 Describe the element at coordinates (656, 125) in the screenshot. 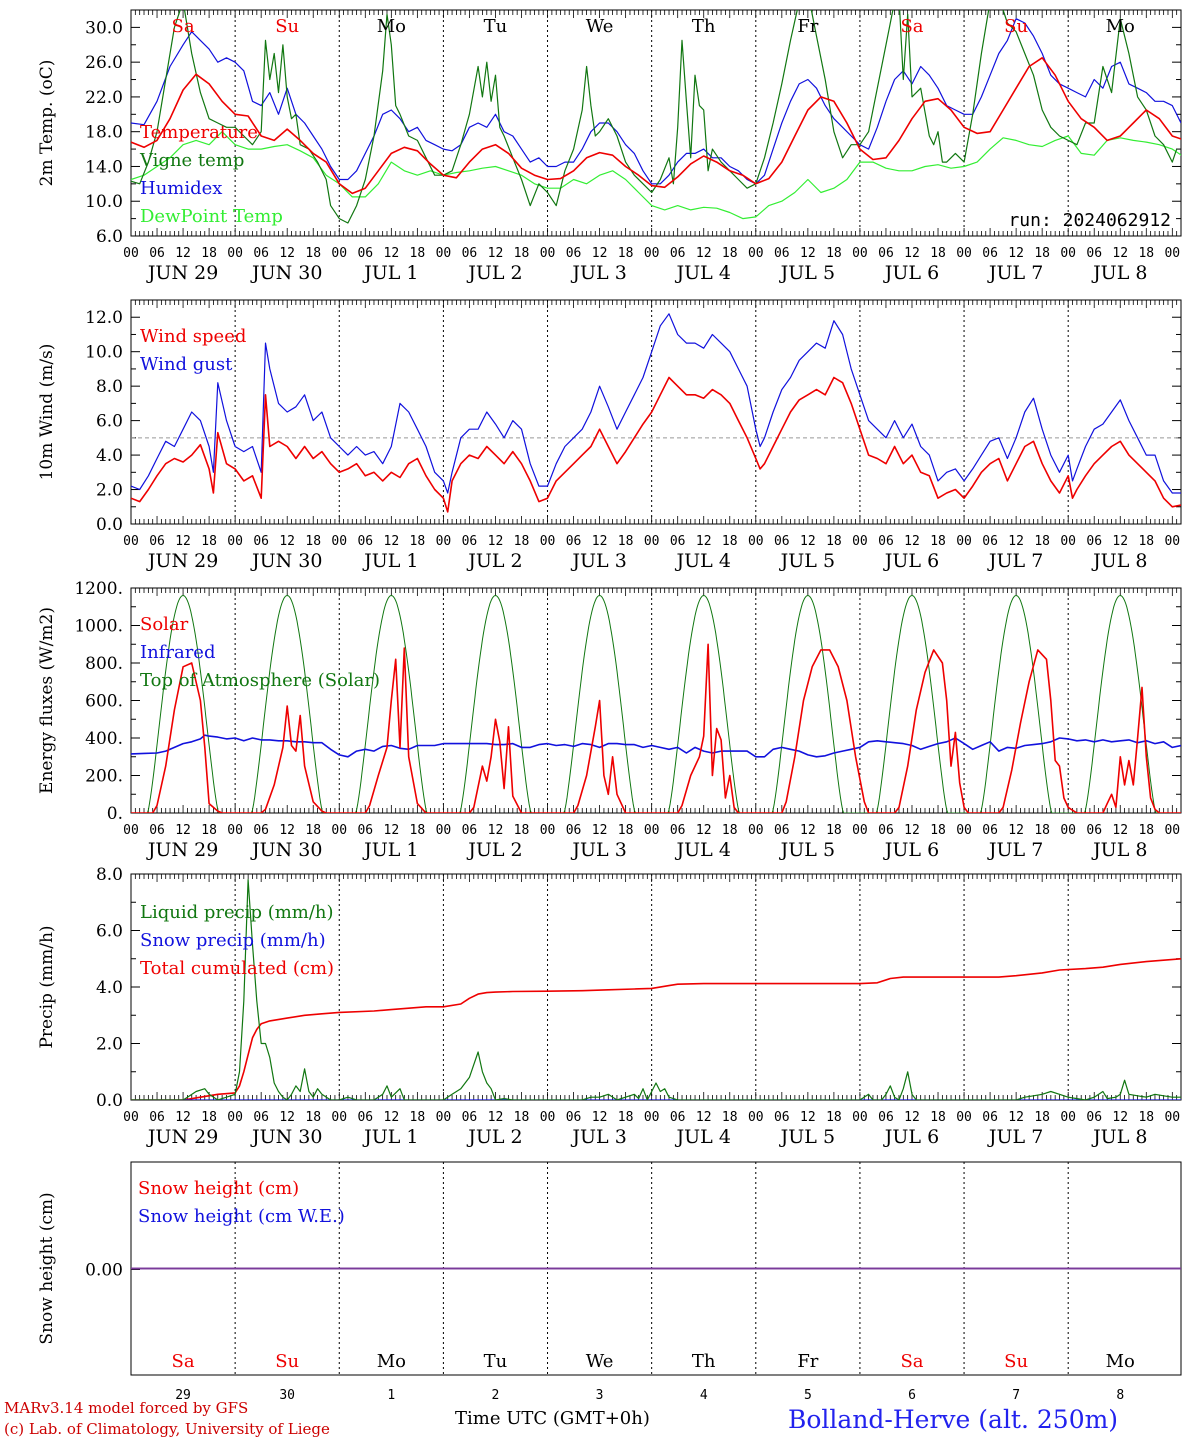

I see `series-temperature` at that location.